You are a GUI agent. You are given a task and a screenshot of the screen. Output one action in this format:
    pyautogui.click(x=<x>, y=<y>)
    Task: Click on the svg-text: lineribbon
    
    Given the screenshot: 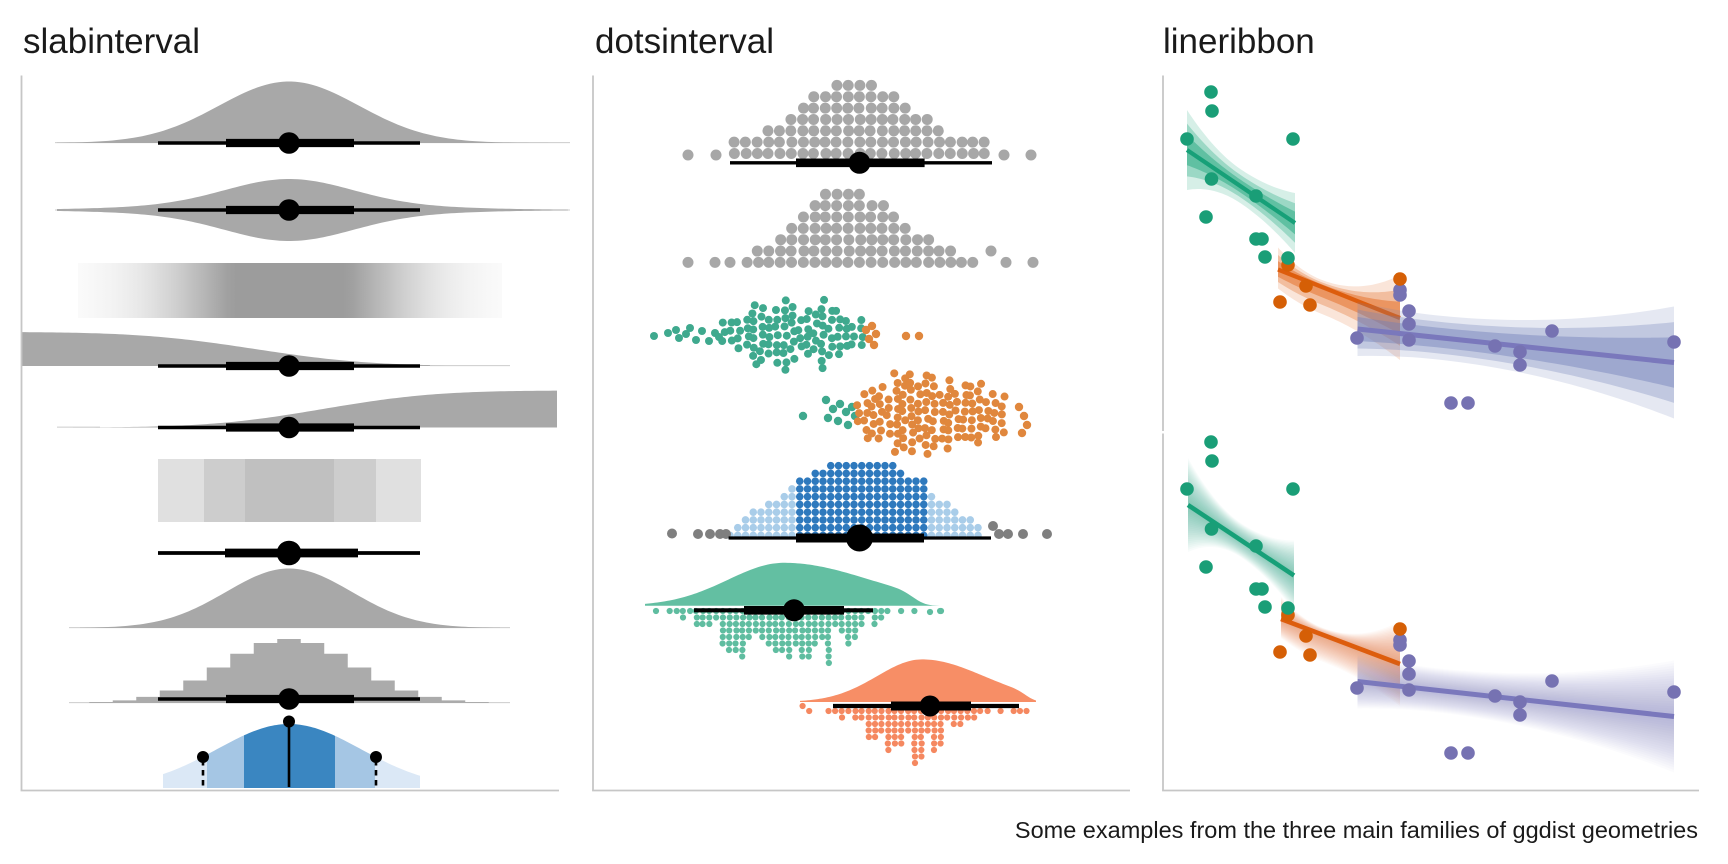 What is the action you would take?
    pyautogui.click(x=1239, y=41)
    